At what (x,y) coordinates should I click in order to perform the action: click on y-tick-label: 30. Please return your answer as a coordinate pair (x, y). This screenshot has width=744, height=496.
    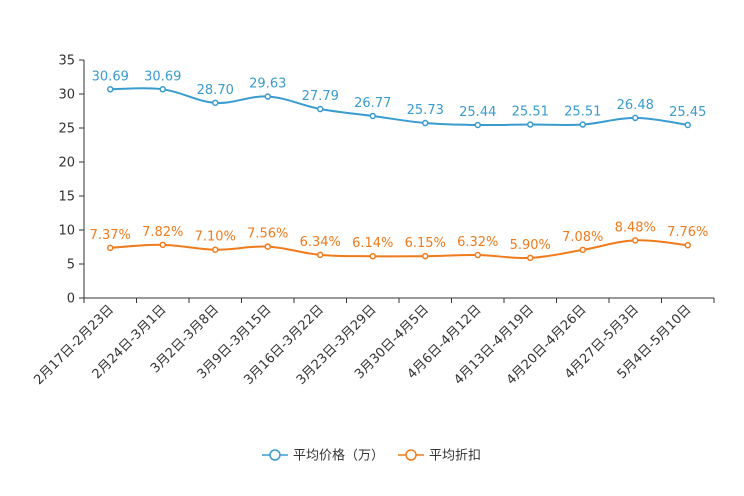
    Looking at the image, I should click on (66, 95).